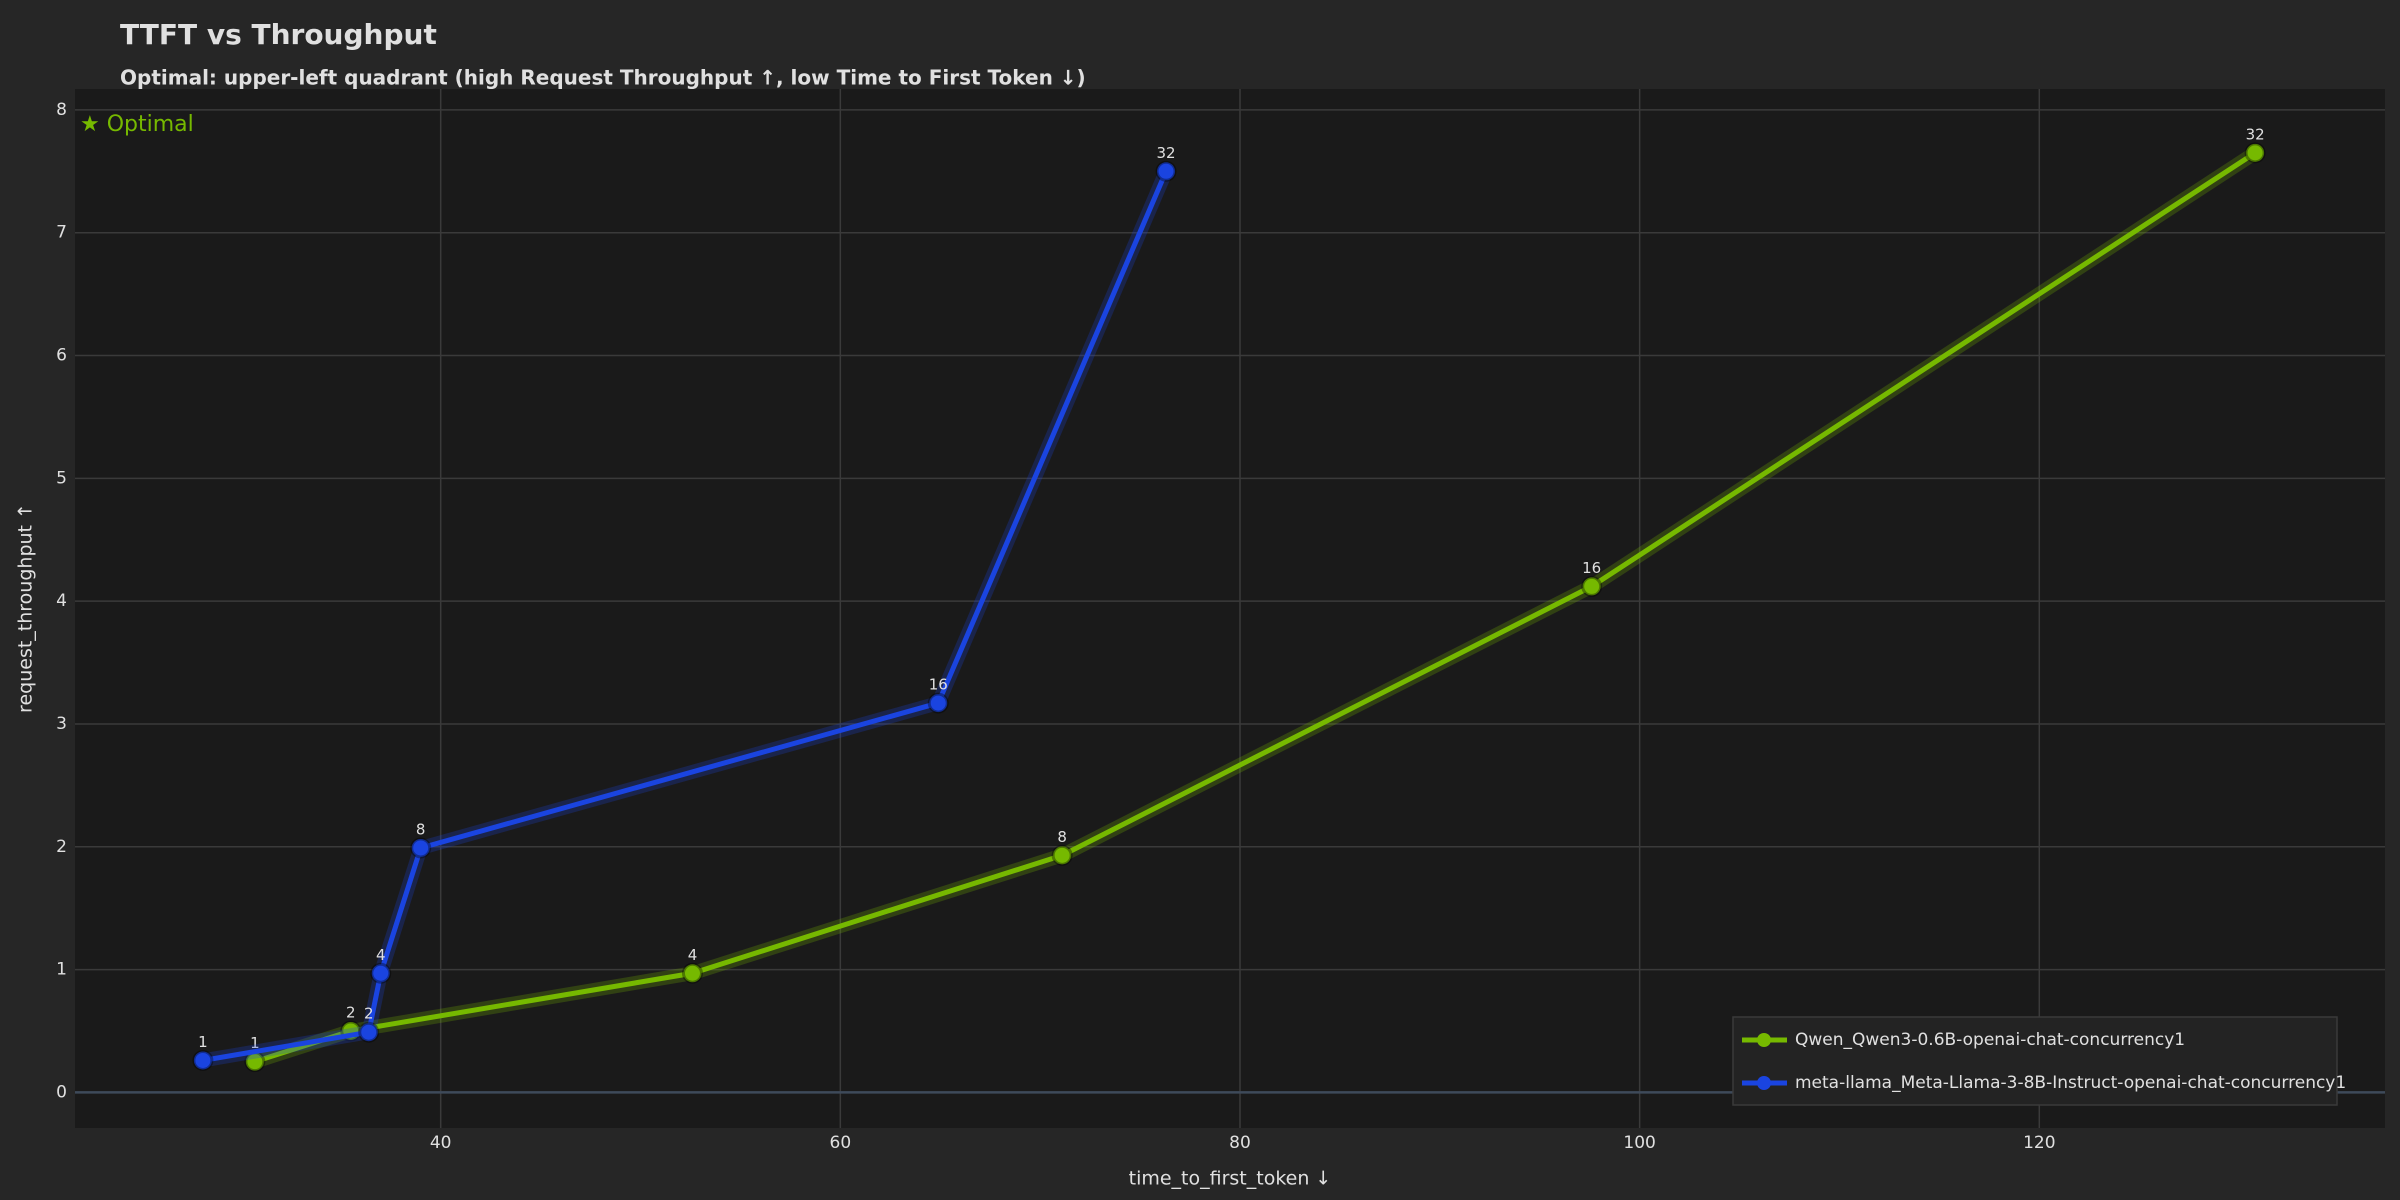  I want to click on y-tick-label: 2, so click(61, 847).